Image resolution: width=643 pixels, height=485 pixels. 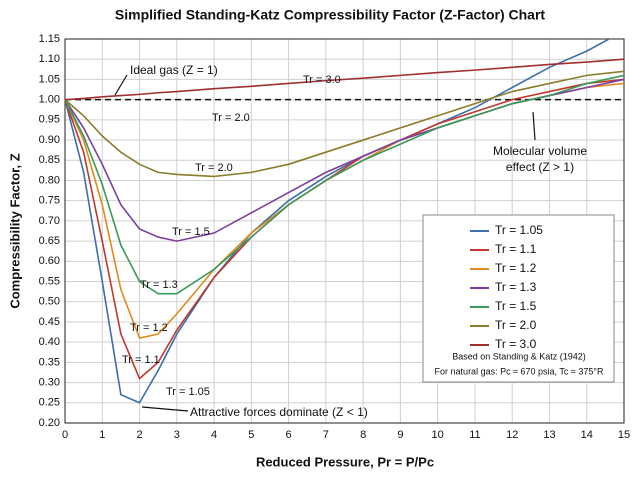 I want to click on y-tick-label: 0.30, so click(x=49, y=382).